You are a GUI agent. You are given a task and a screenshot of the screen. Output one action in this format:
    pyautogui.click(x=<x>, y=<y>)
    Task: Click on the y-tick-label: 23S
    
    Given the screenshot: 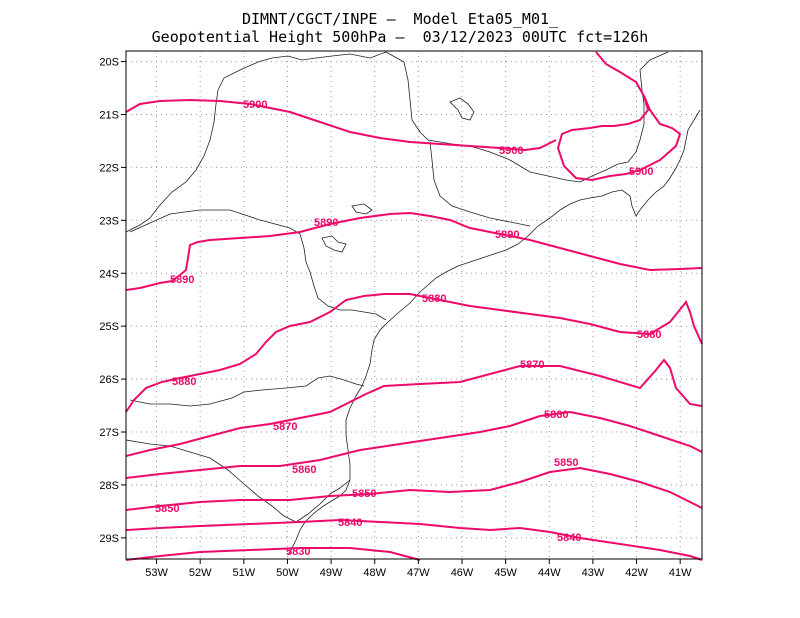 What is the action you would take?
    pyautogui.click(x=109, y=221)
    